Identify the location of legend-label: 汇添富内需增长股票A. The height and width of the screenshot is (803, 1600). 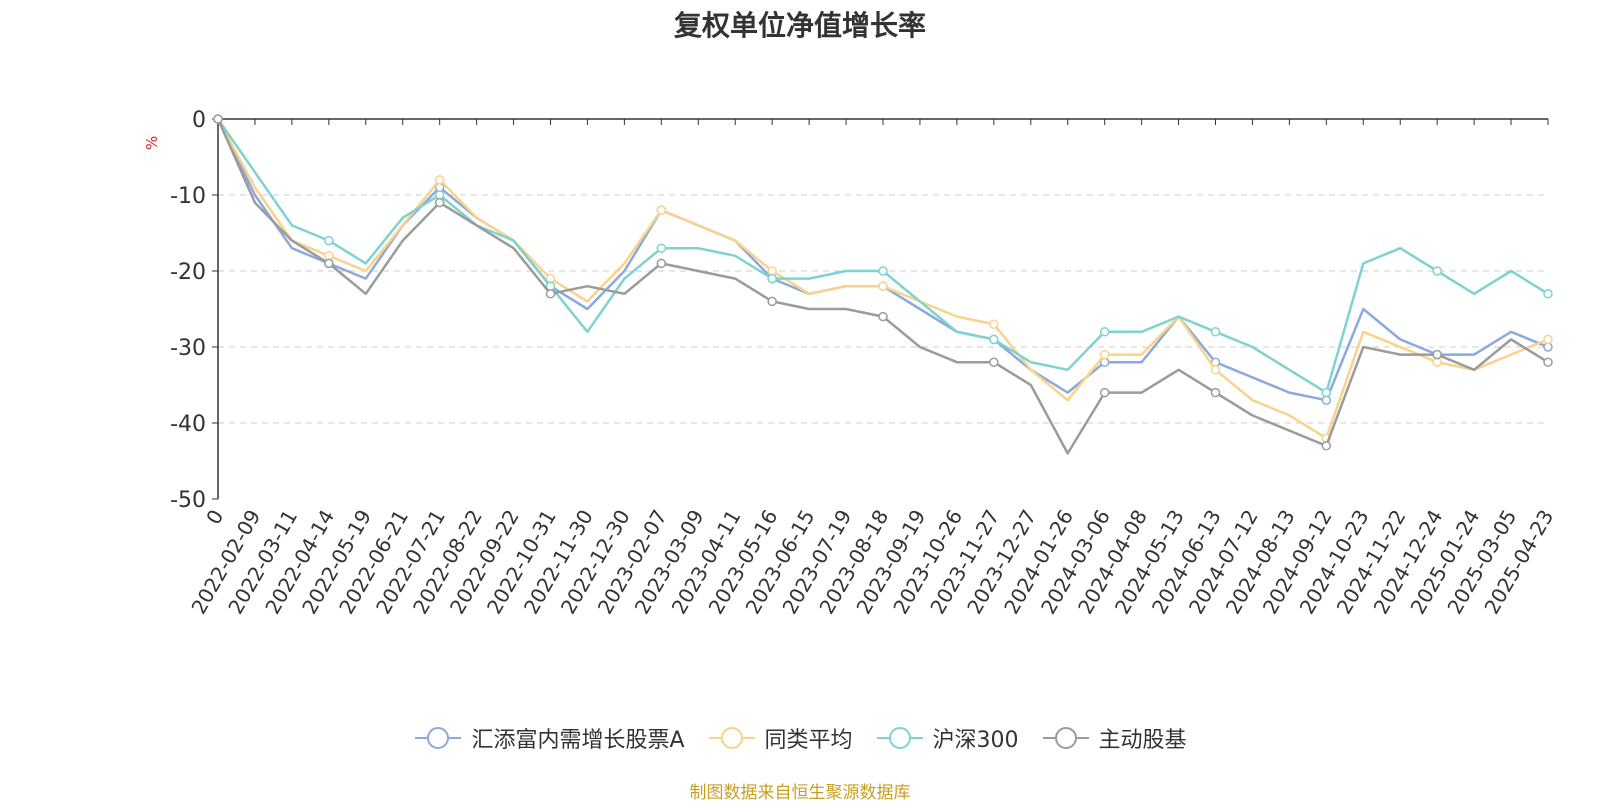
(578, 740).